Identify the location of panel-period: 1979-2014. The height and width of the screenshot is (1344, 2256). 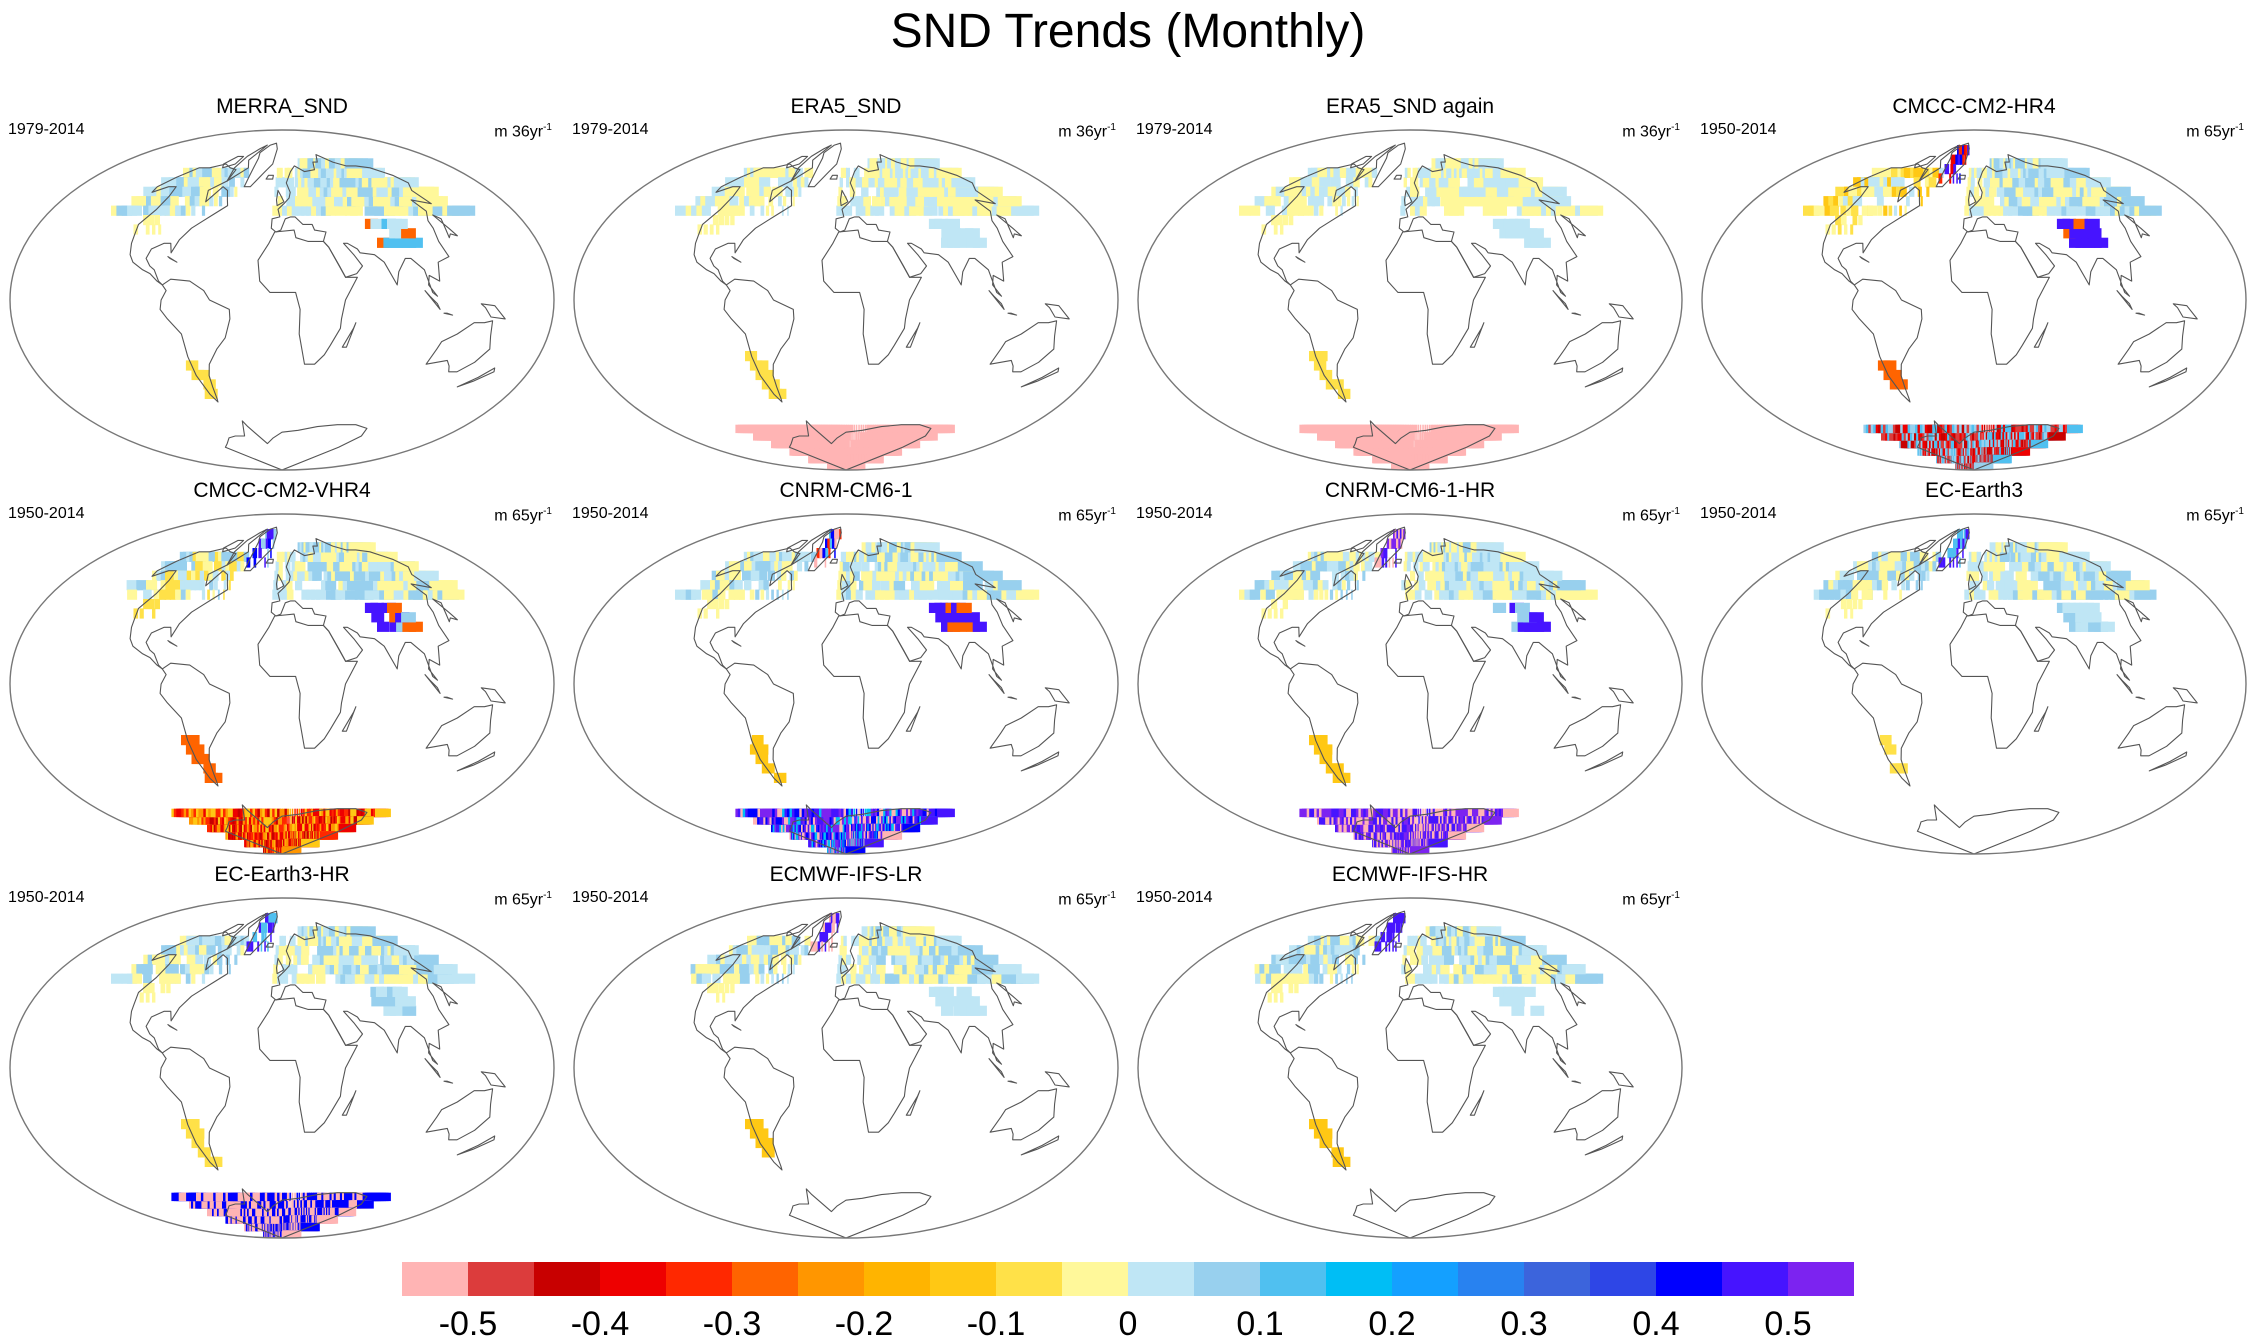
(46, 129).